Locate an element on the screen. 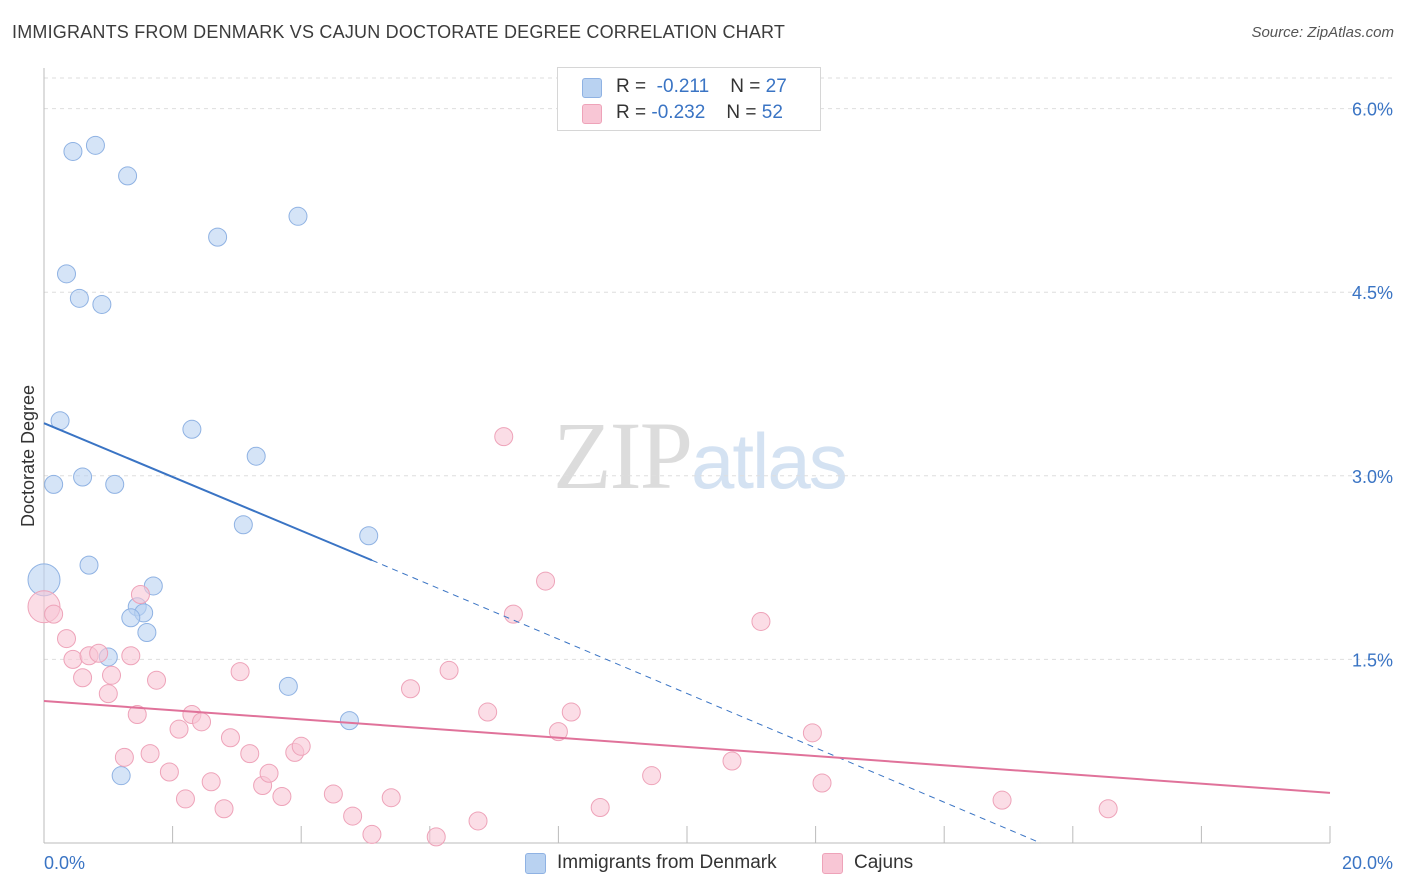  r-value: -0.232 is located at coordinates (678, 112).